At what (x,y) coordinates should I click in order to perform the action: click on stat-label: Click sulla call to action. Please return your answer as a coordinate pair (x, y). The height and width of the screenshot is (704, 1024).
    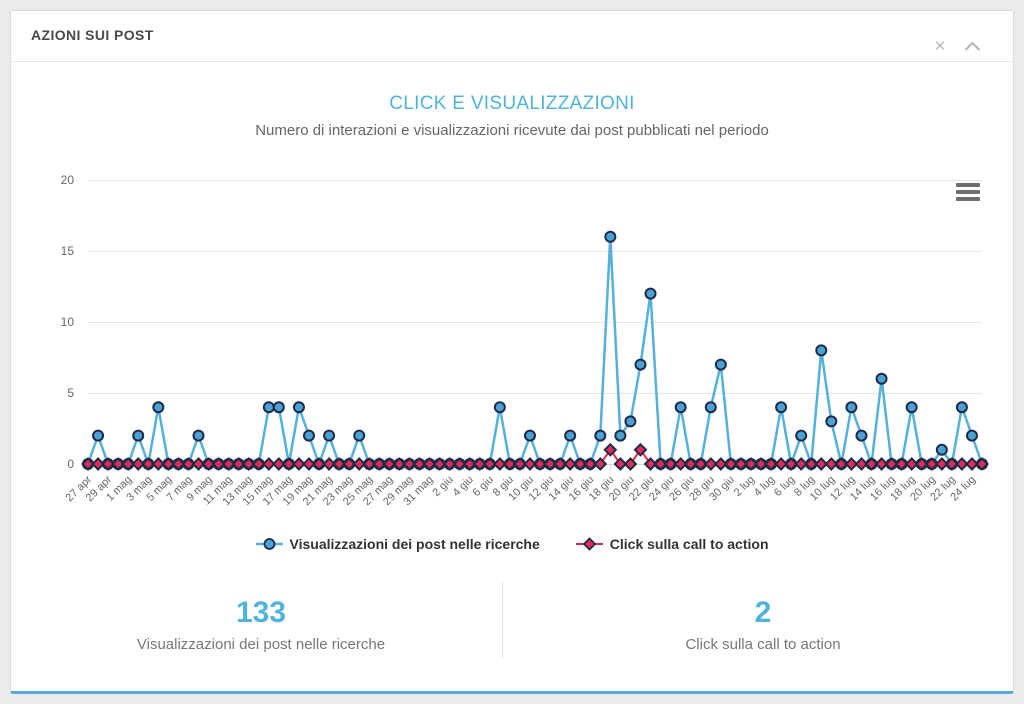
    Looking at the image, I should click on (763, 644).